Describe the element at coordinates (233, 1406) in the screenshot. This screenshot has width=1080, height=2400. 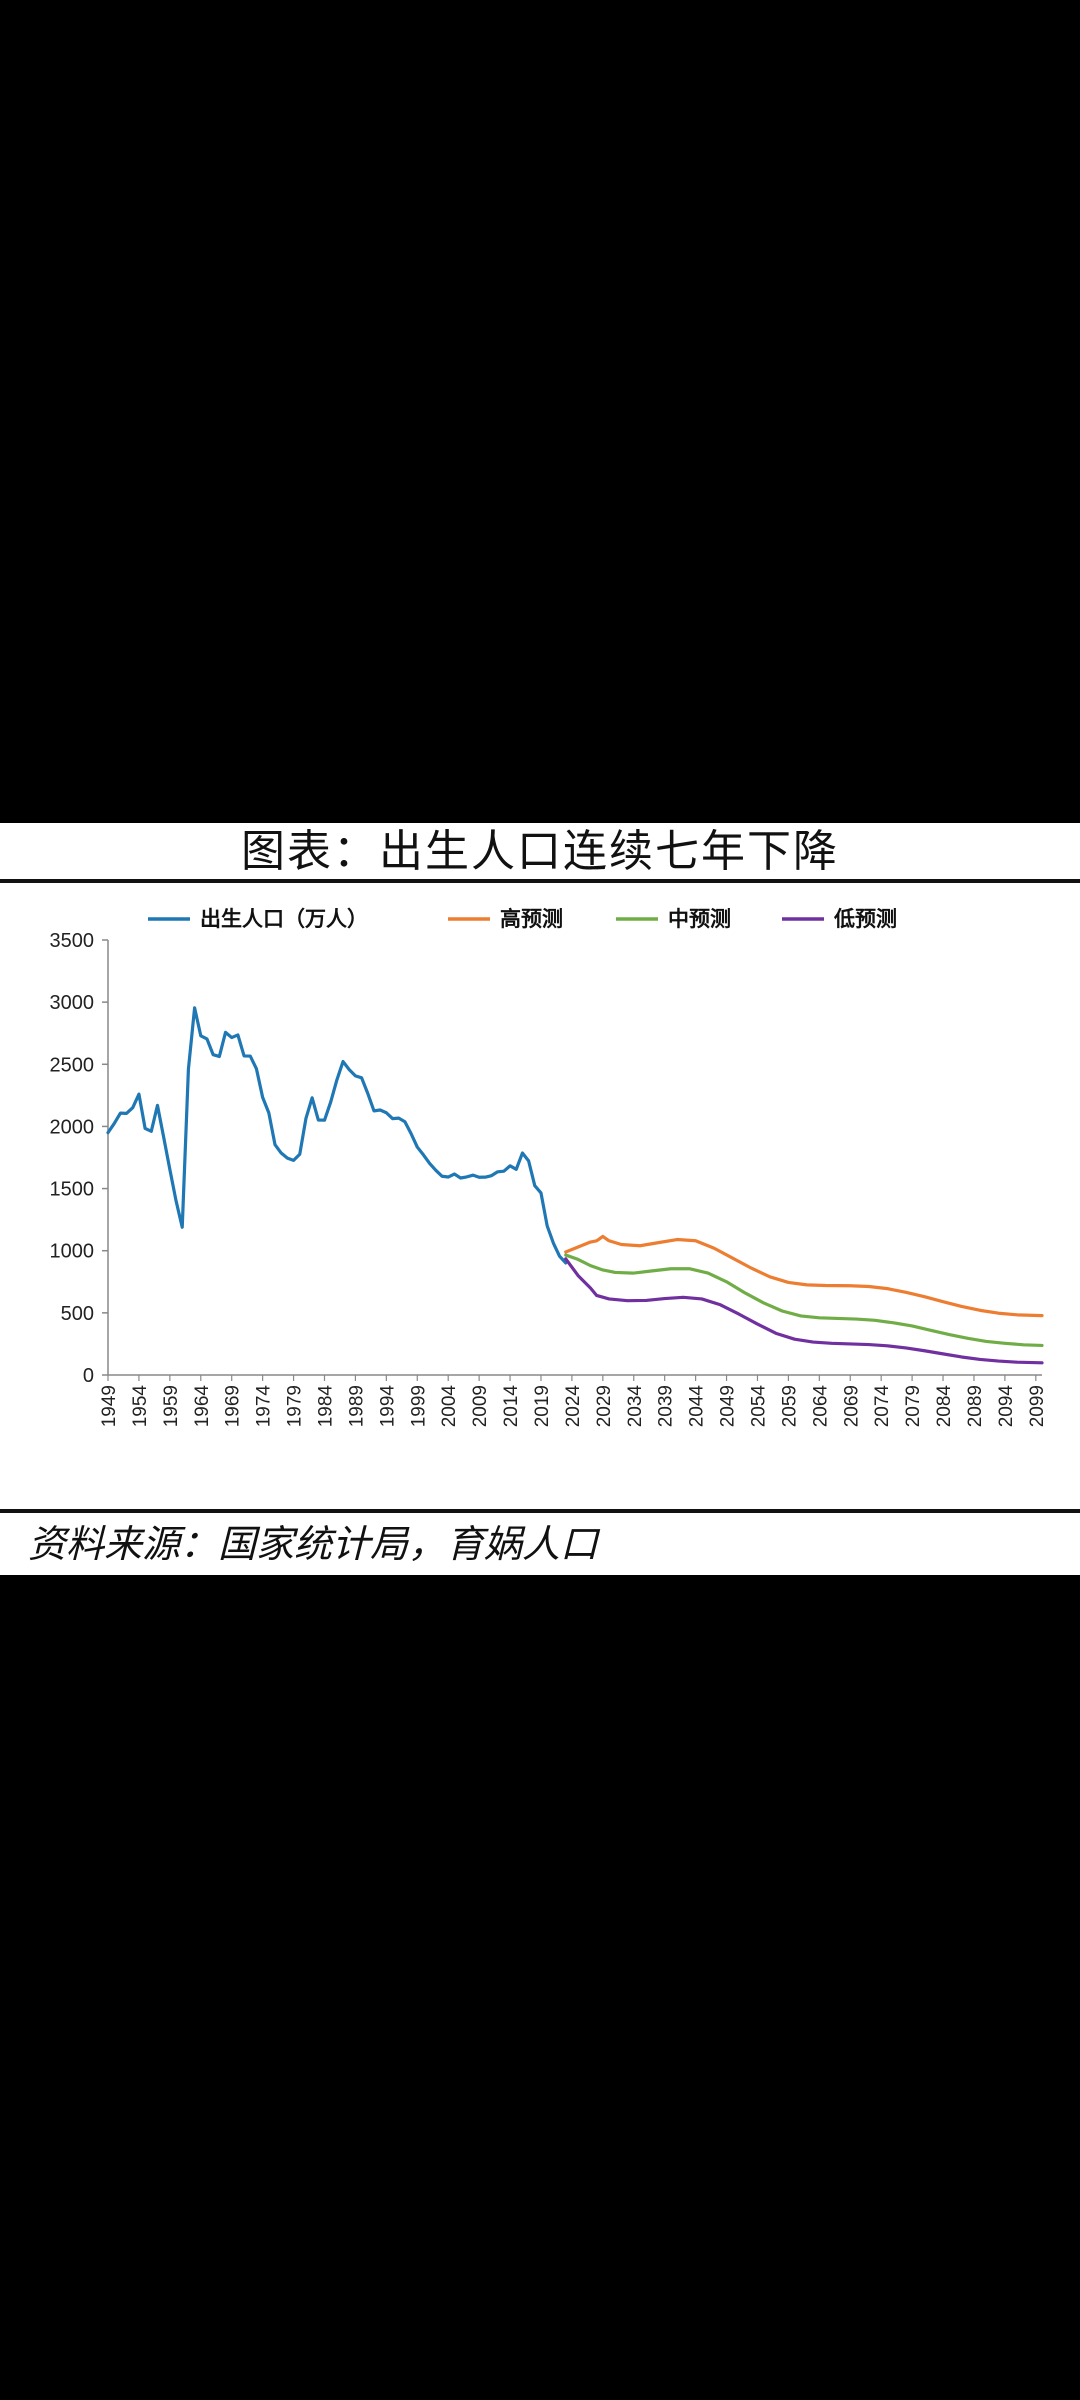
I see `x-tick-label: 1969` at that location.